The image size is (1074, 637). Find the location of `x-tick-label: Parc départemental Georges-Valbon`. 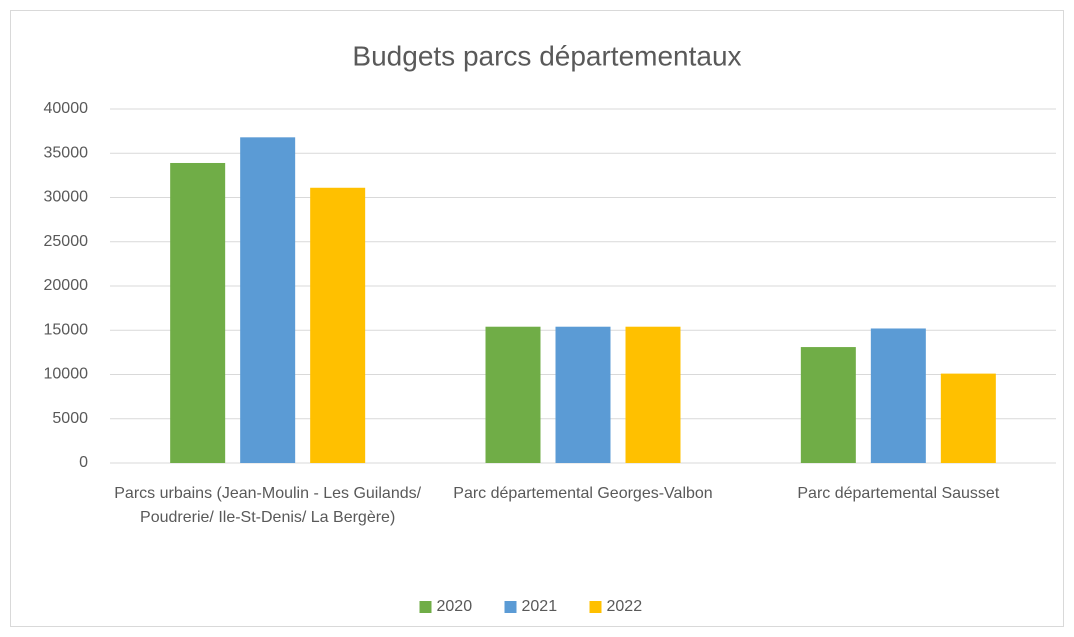

x-tick-label: Parc départemental Georges-Valbon is located at coordinates (583, 493).